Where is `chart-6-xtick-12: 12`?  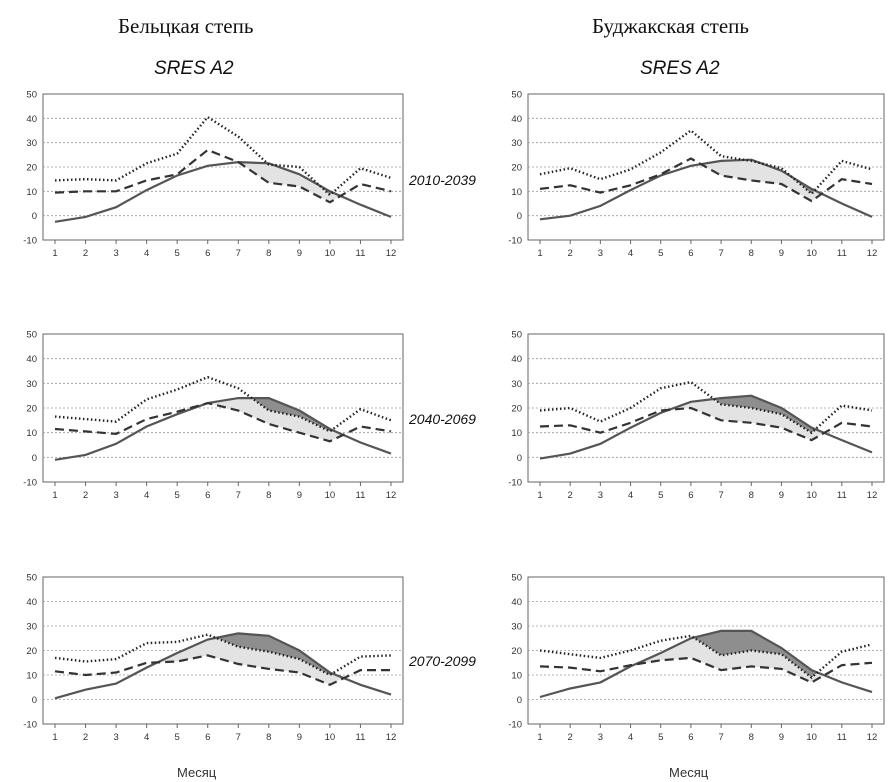 chart-6-xtick-12: 12 is located at coordinates (872, 737).